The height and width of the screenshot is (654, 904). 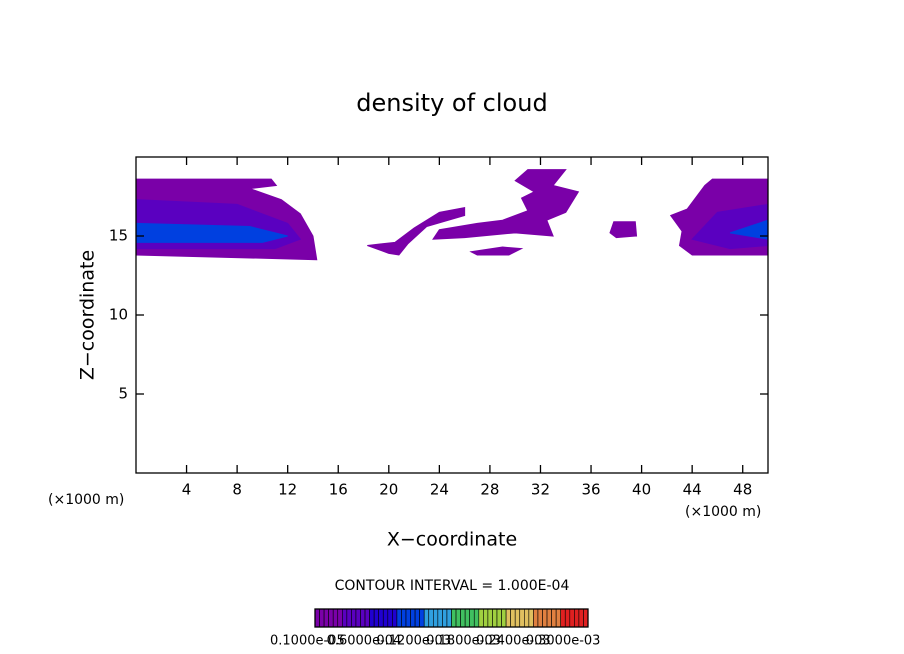 What do you see at coordinates (540, 490) in the screenshot?
I see `x-tick-label: 32` at bounding box center [540, 490].